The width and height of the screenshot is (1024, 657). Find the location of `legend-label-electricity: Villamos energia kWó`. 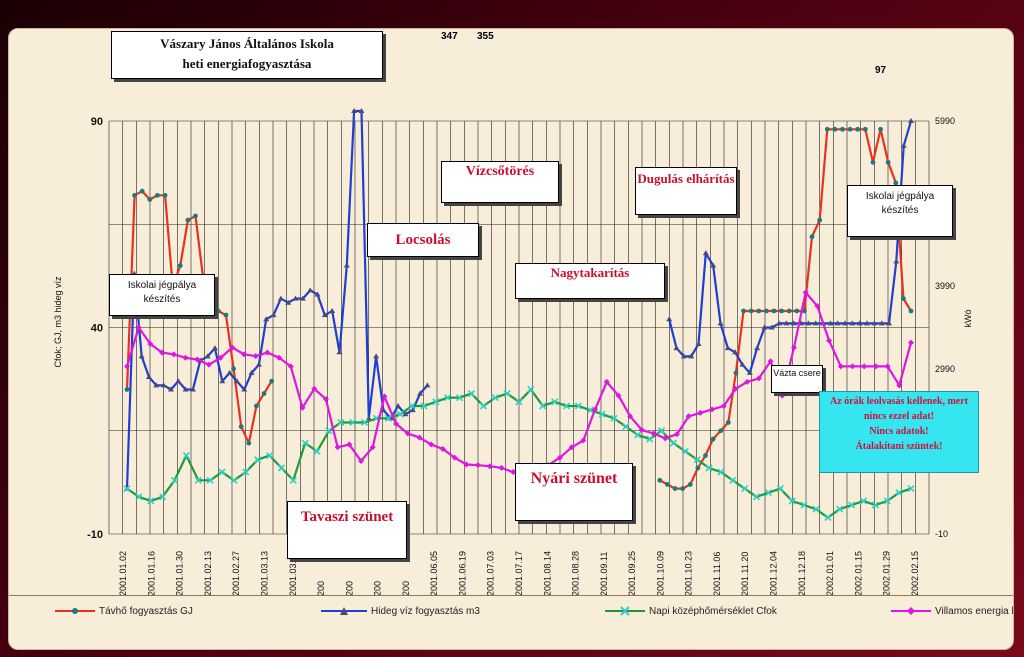

legend-label-electricity: Villamos energia kWó is located at coordinates (974, 611).